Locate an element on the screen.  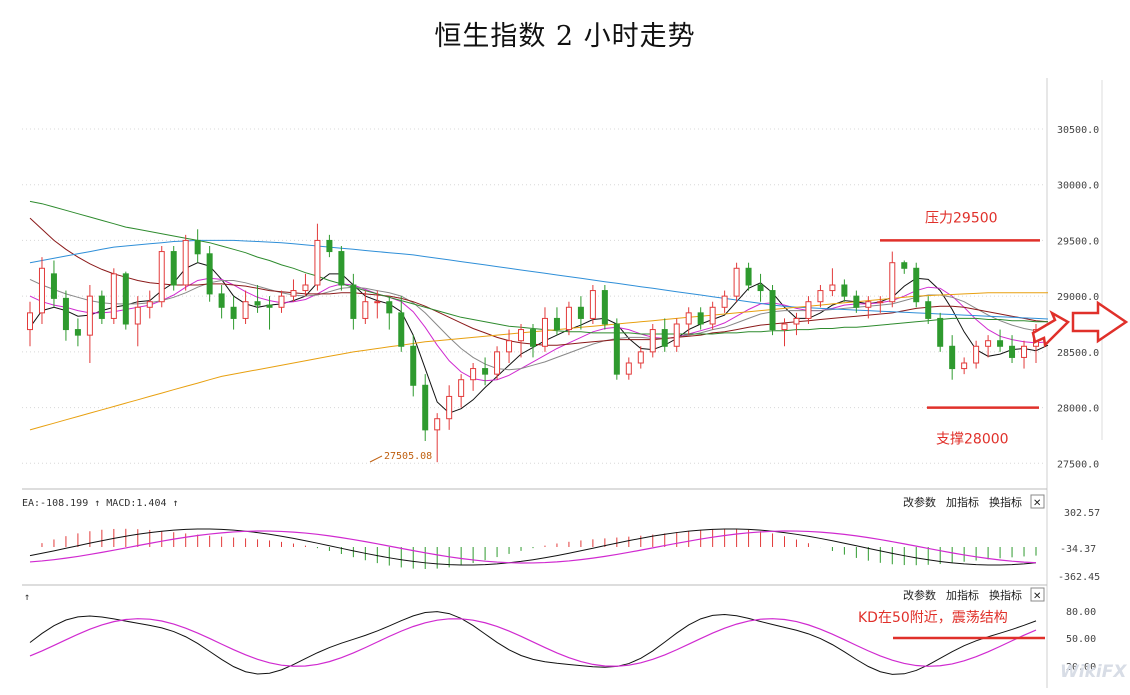
macd-plot is located at coordinates (533, 548).